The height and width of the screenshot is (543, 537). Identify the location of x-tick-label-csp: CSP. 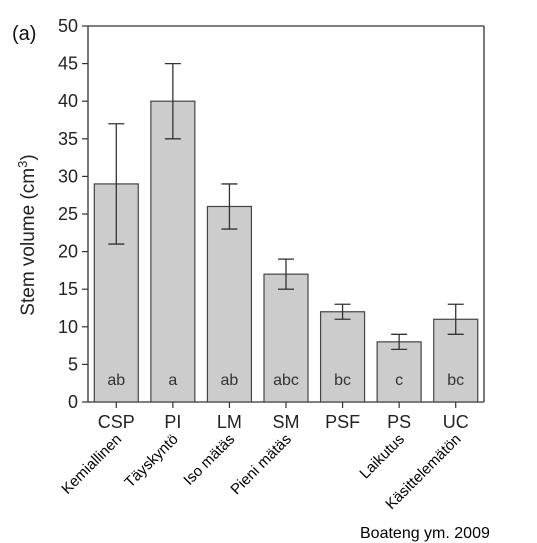
(116, 422).